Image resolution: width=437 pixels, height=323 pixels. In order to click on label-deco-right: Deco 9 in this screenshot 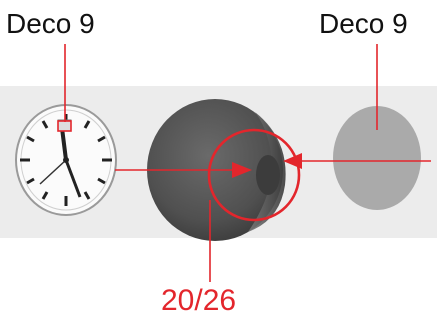, I will do `click(363, 23)`.